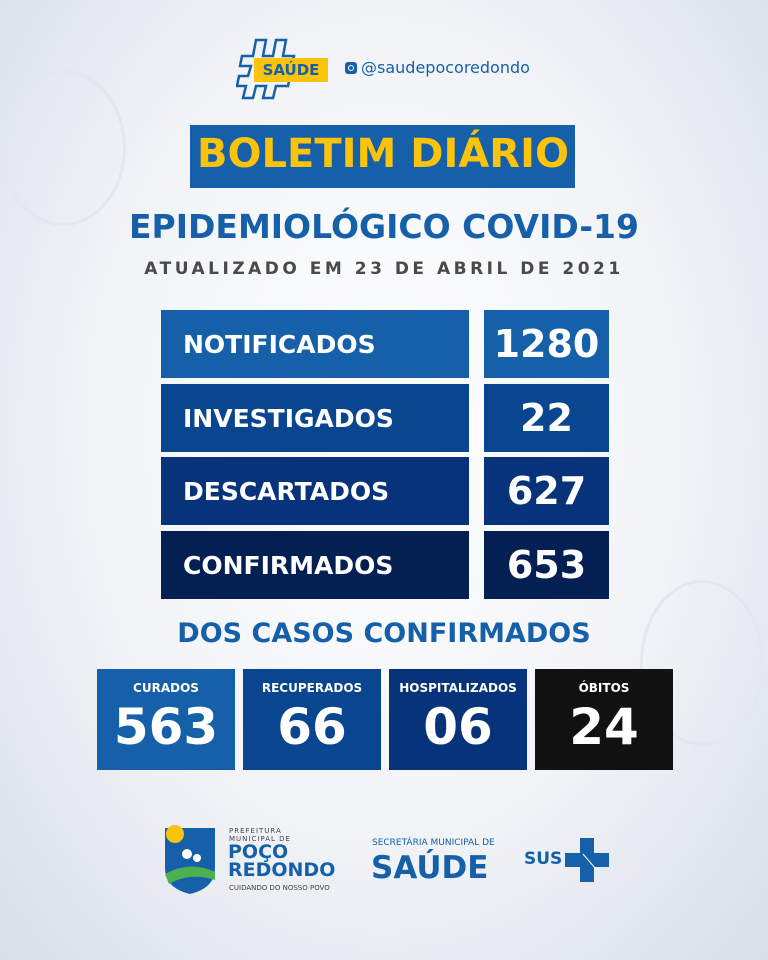  What do you see at coordinates (546, 344) in the screenshot?
I see `summary-value: 1280` at bounding box center [546, 344].